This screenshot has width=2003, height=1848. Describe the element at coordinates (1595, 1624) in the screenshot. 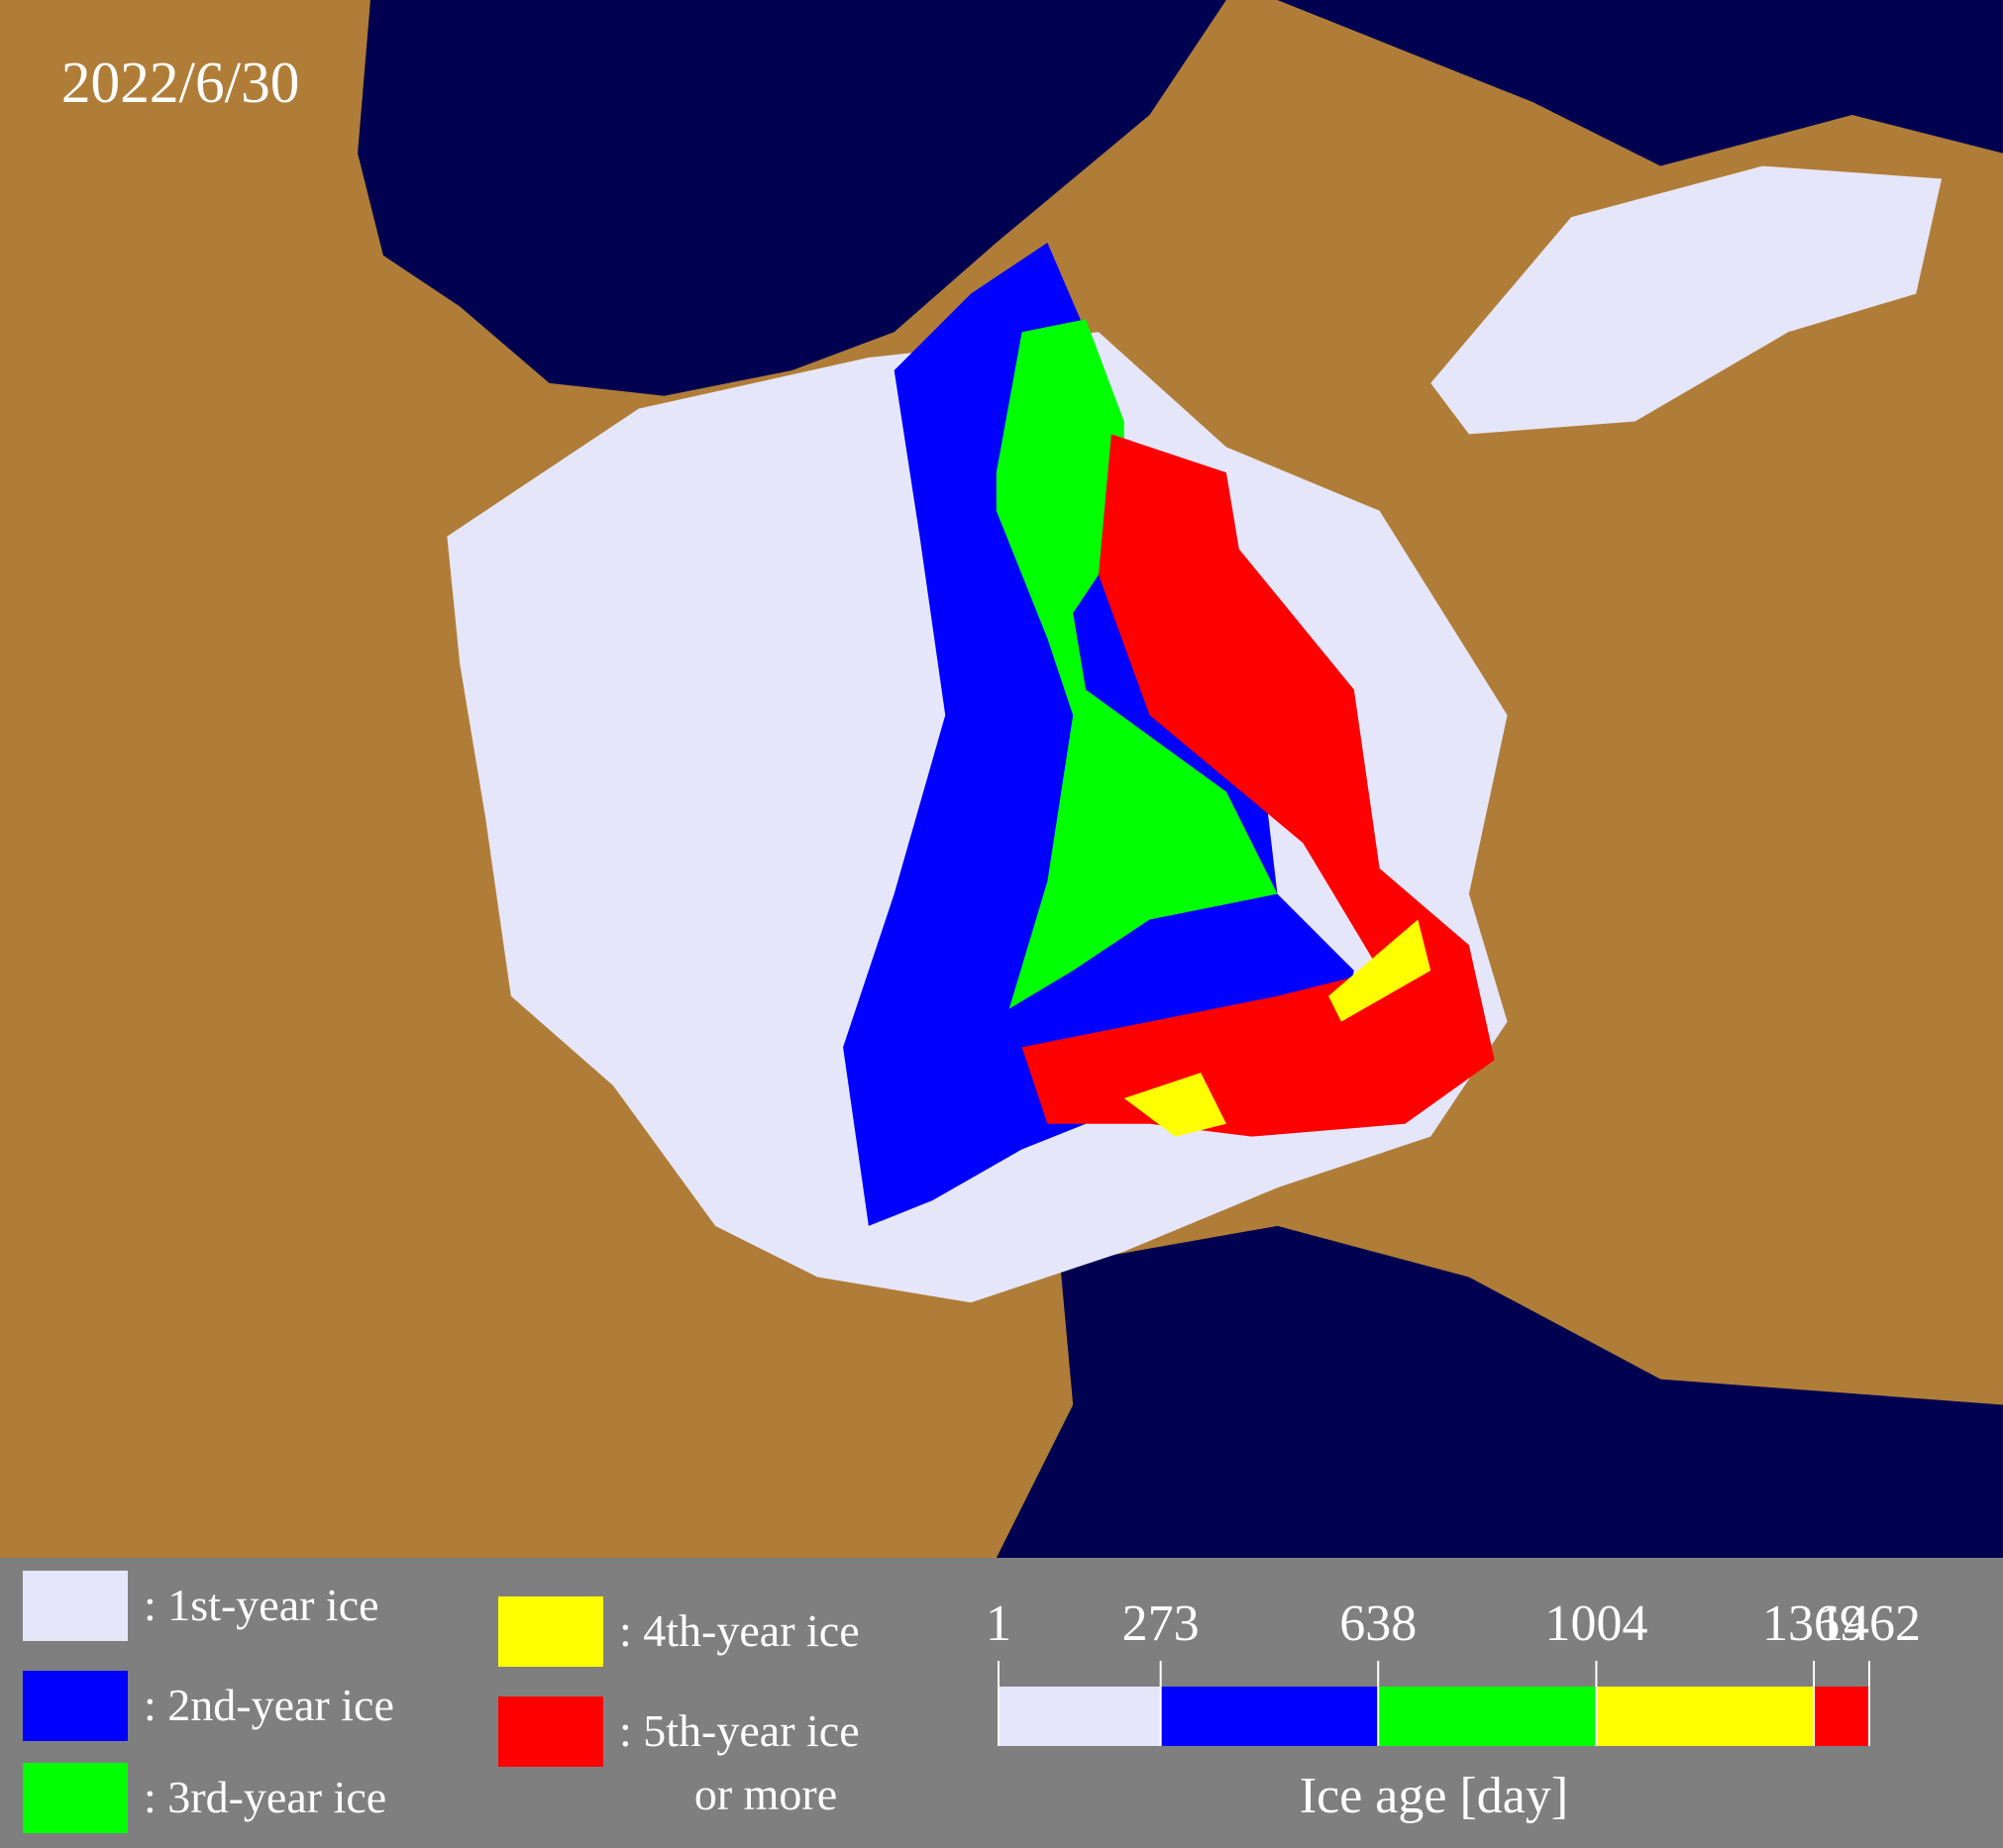

I see `colorbar-tick-label: 1004` at that location.